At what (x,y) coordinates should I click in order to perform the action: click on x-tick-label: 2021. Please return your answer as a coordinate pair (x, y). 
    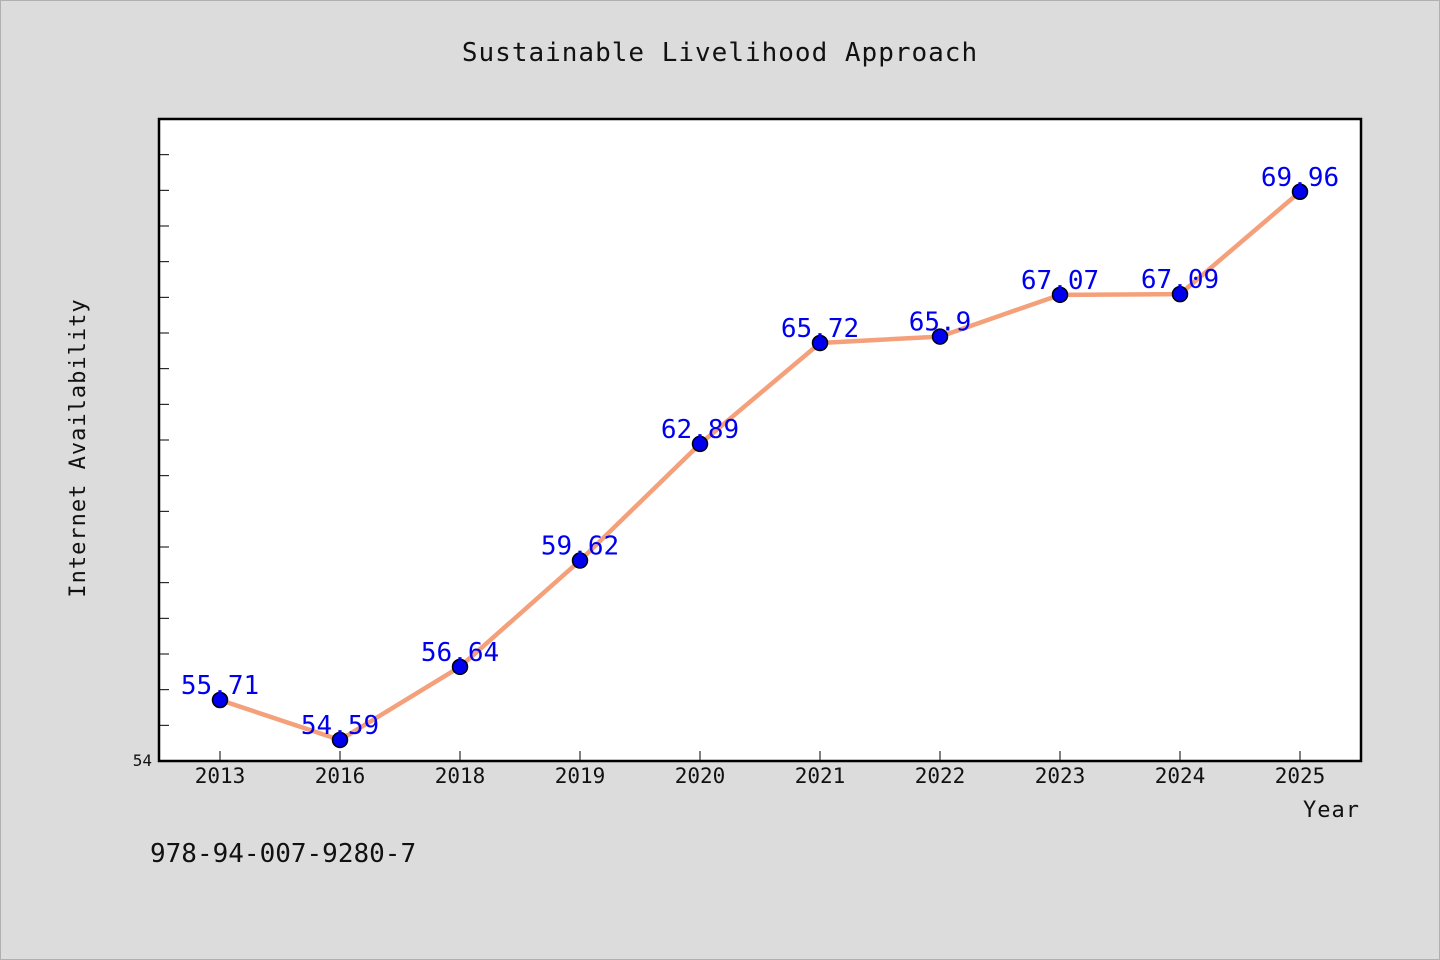
    Looking at the image, I should click on (820, 776).